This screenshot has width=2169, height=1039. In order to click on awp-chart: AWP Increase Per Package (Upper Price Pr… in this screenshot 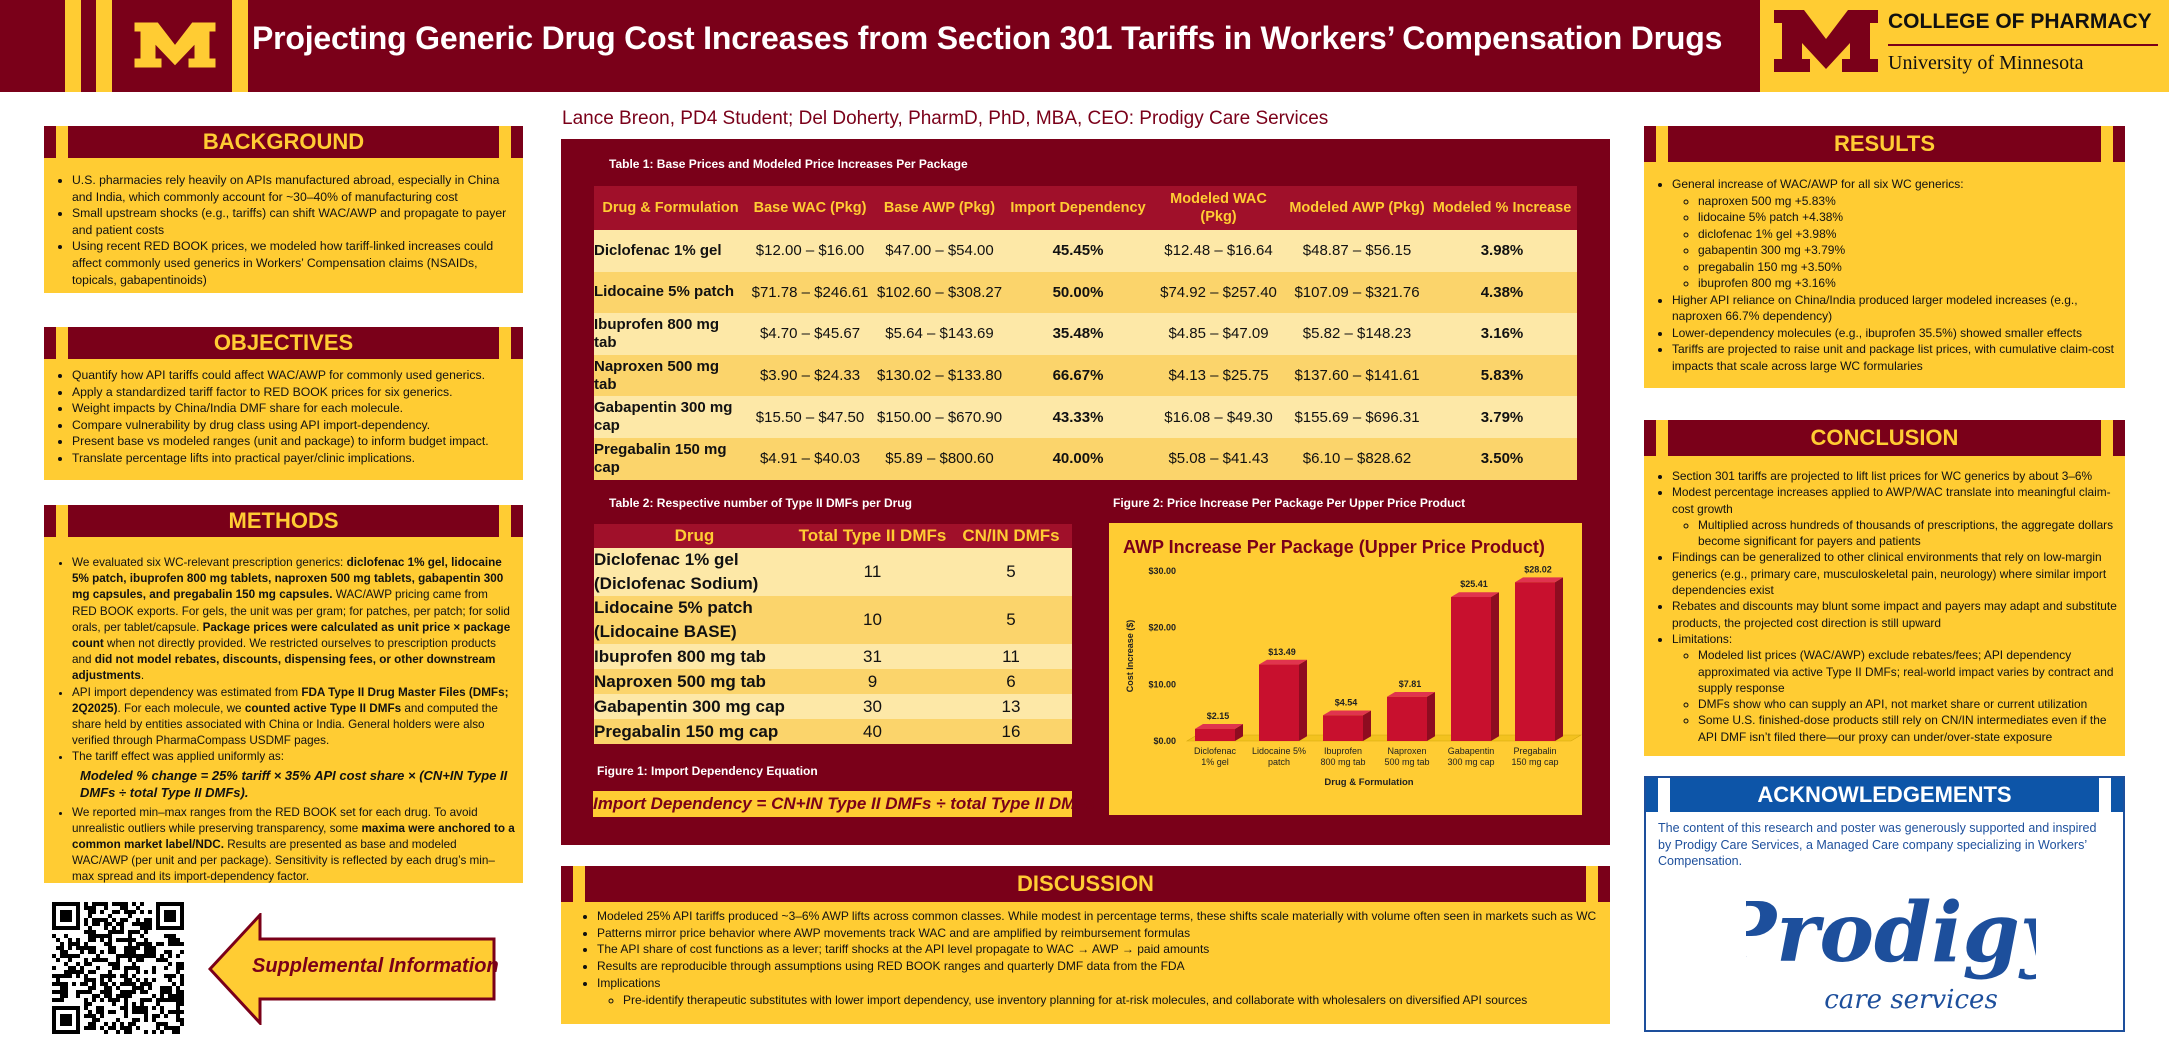, I will do `click(1345, 669)`.